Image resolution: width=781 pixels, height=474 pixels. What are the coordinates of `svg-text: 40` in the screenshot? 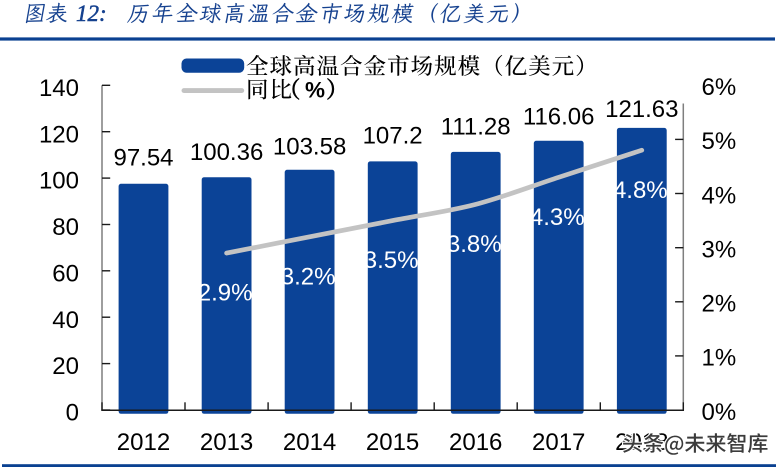 It's located at (65, 320).